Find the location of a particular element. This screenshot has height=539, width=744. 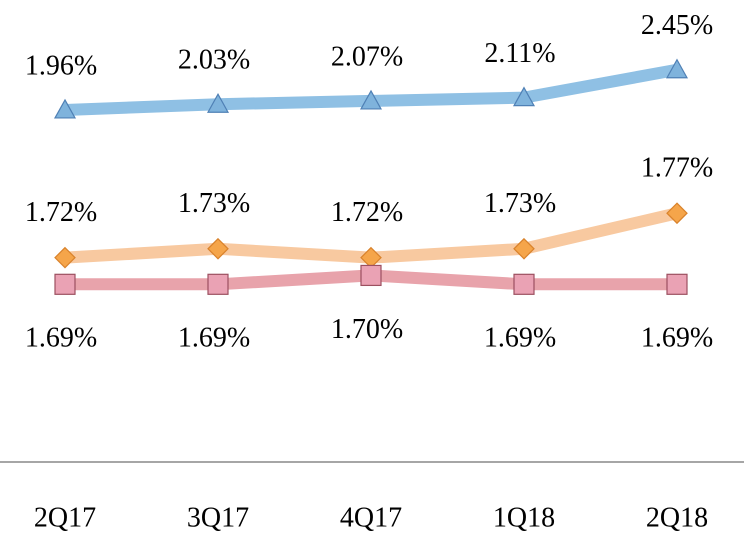

data-label: 2.03% is located at coordinates (214, 60).